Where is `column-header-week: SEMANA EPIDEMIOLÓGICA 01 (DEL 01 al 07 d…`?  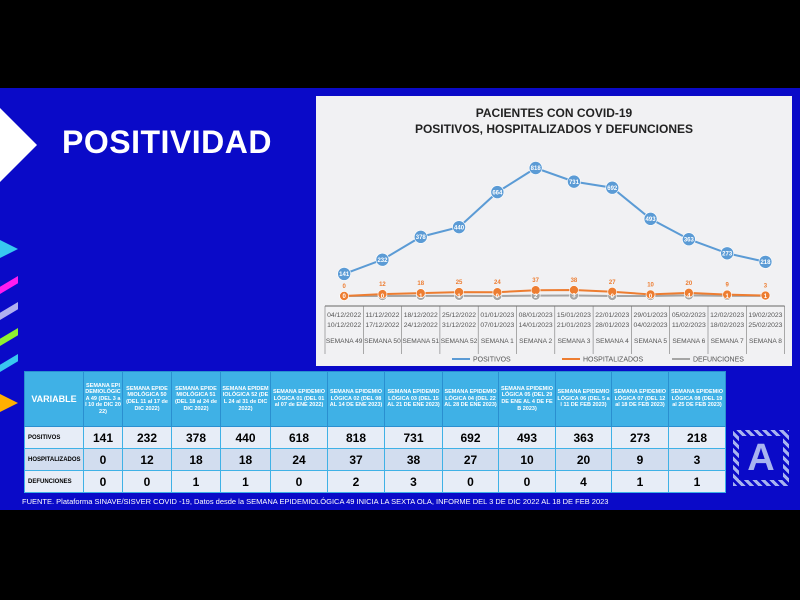
column-header-week: SEMANA EPIDEMIOLÓGICA 01 (DEL 01 al 07 d… is located at coordinates (299, 399).